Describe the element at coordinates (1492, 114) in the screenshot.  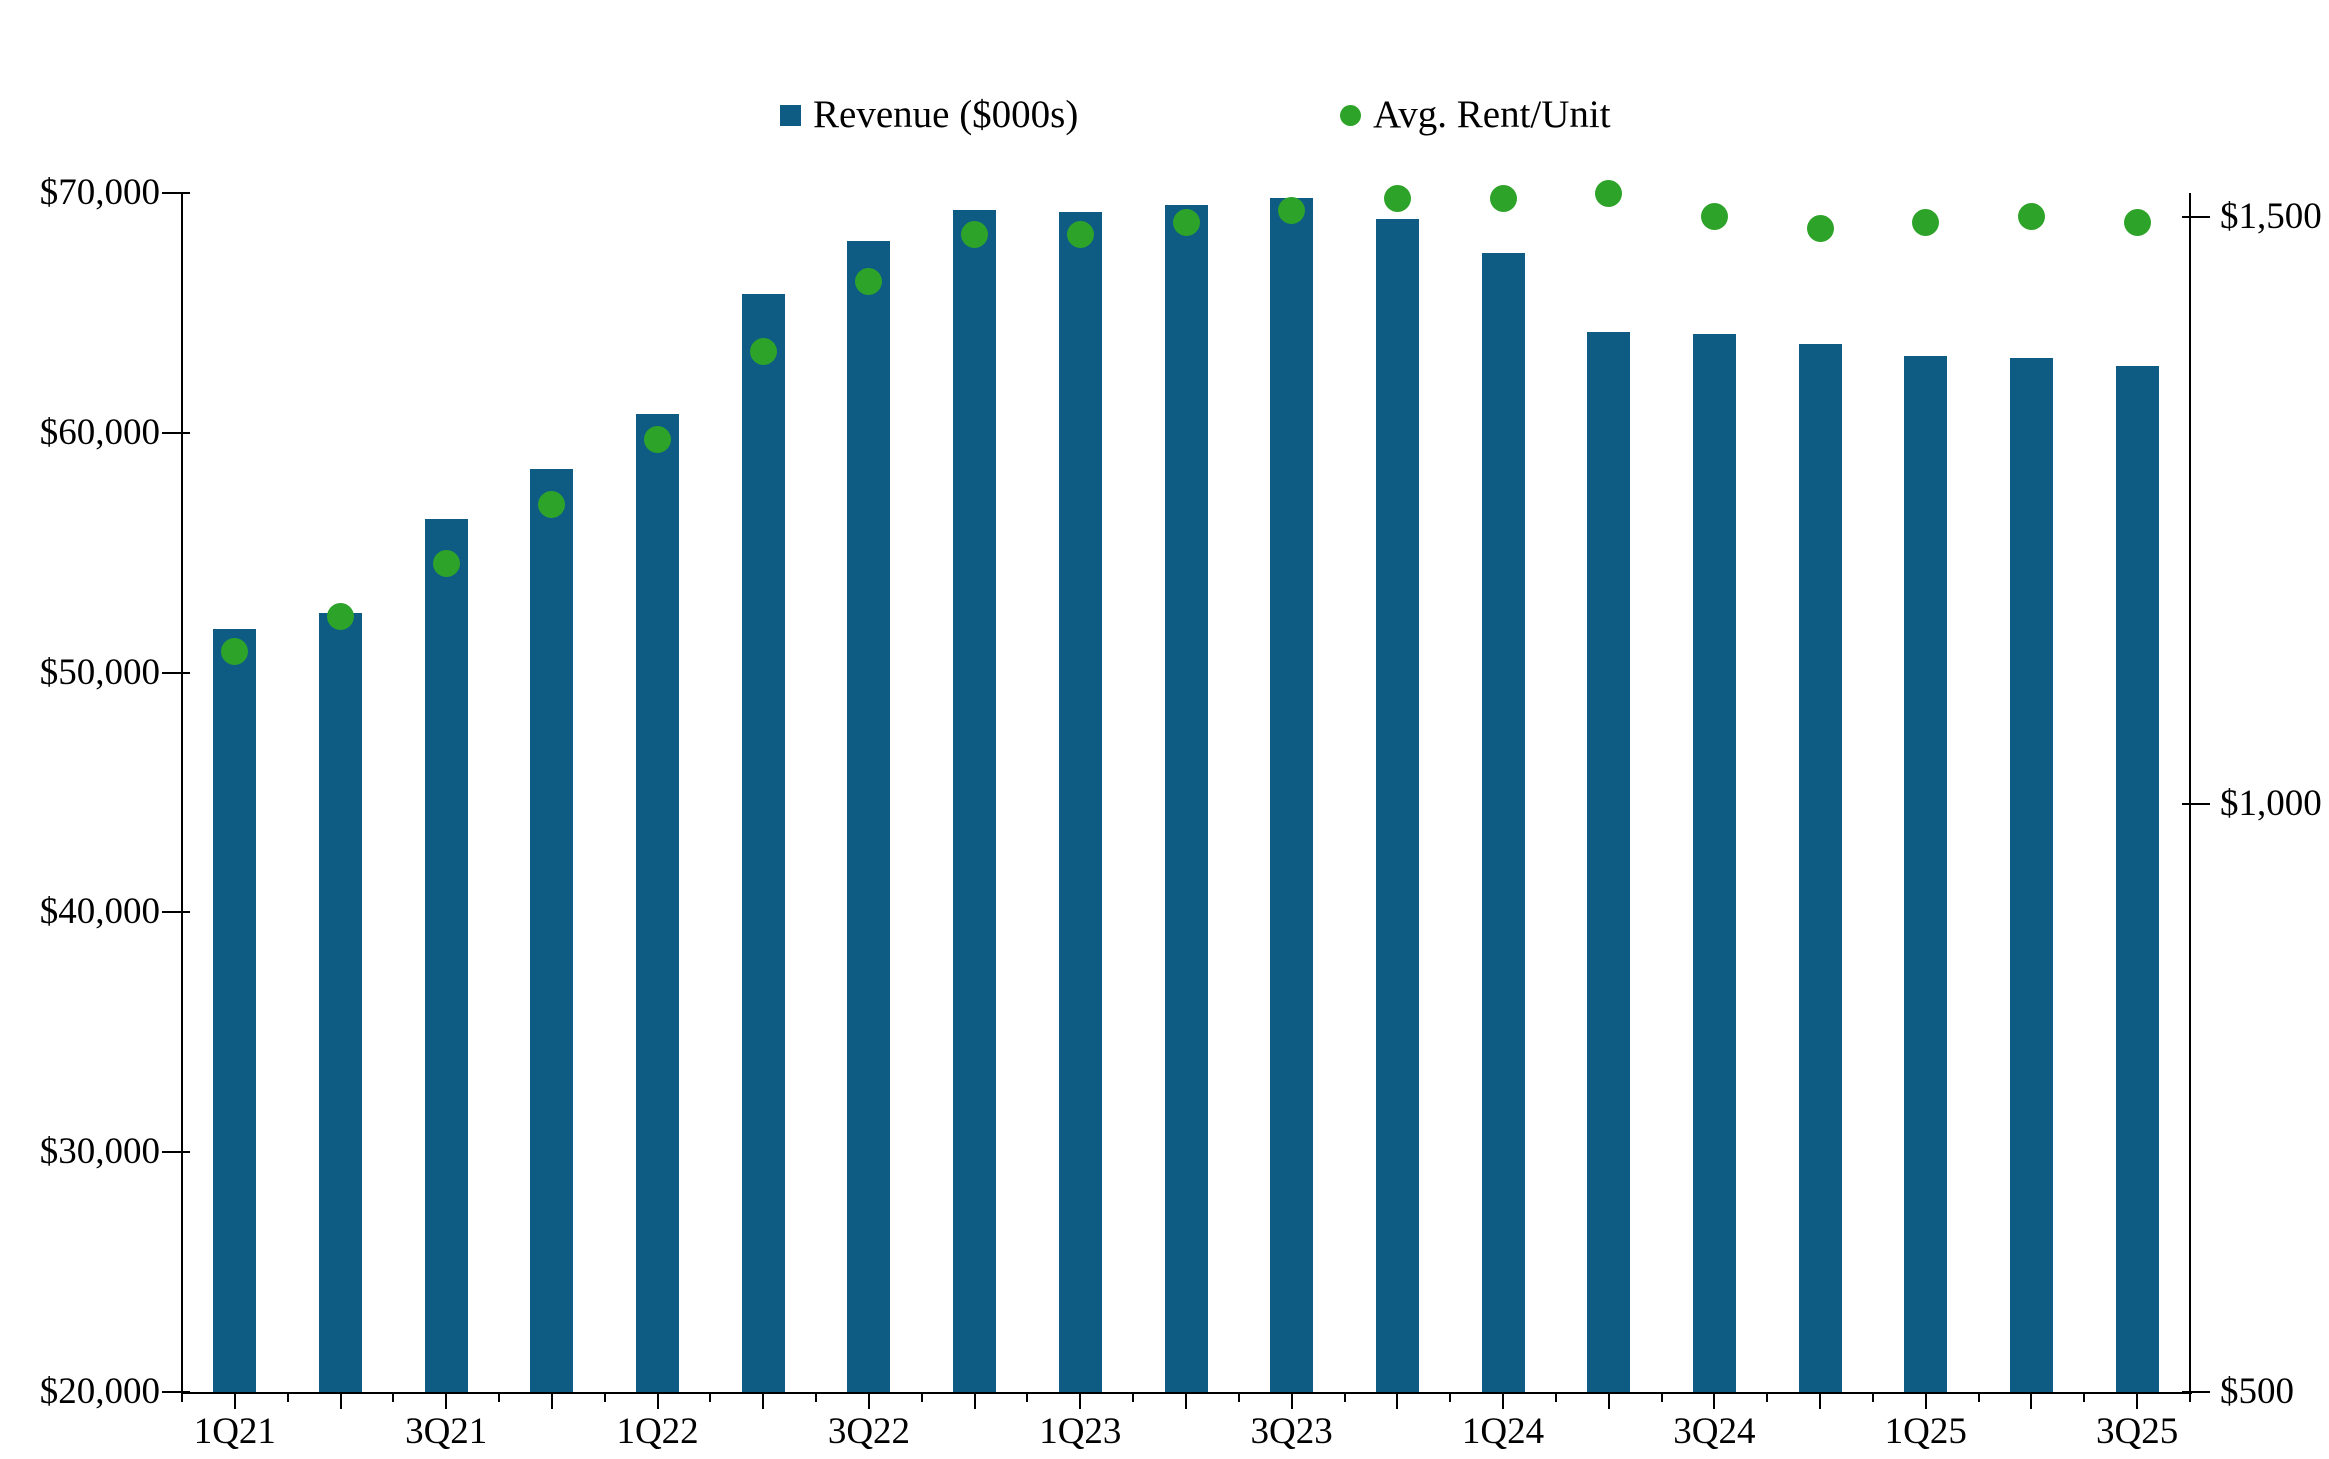
I see `legend-label-rent: Avg. Rent/Unit` at that location.